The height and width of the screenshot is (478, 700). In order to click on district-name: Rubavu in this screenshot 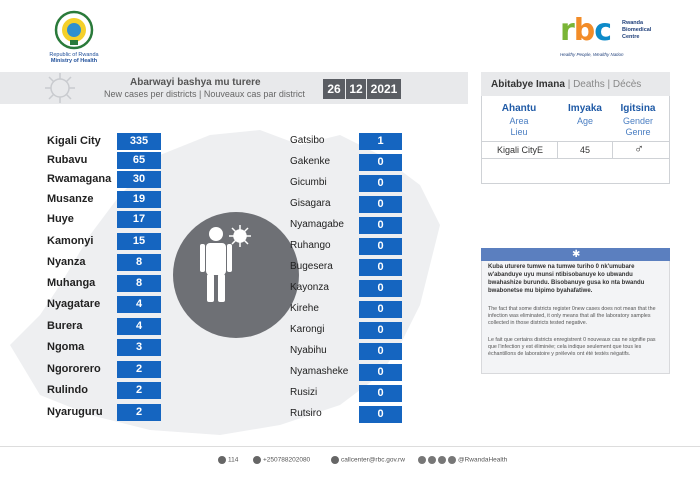, I will do `click(67, 160)`.